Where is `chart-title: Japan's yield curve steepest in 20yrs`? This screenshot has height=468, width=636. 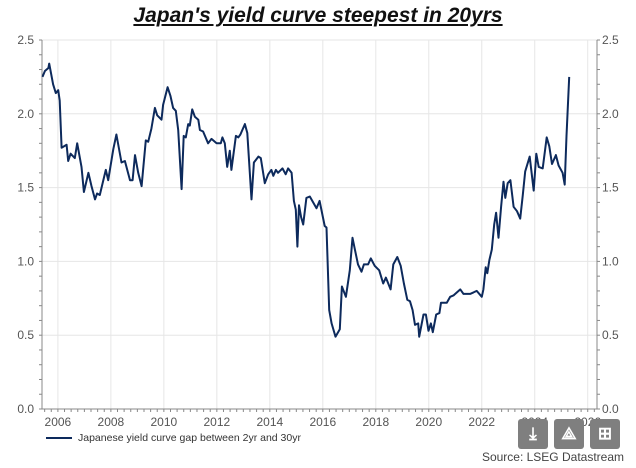
chart-title: Japan's yield curve steepest in 20yrs is located at coordinates (318, 15).